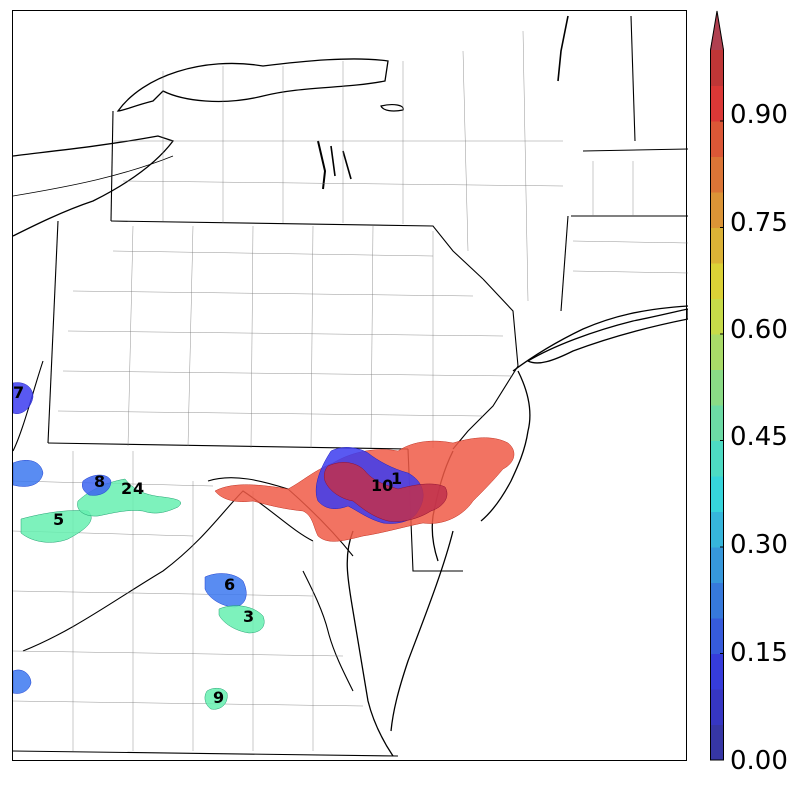 This screenshot has width=800, height=785. I want to click on chesapeake-bay, so click(370, 643).